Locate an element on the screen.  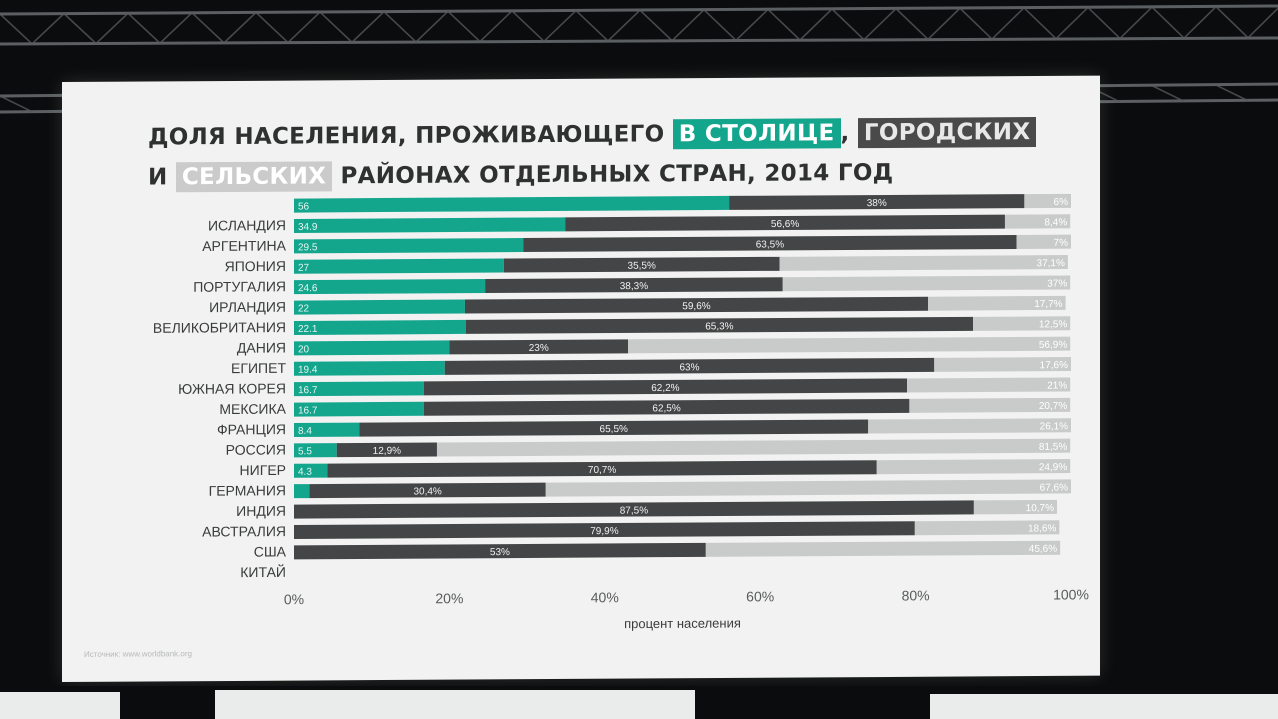
bar-capital-россия is located at coordinates (315, 450).